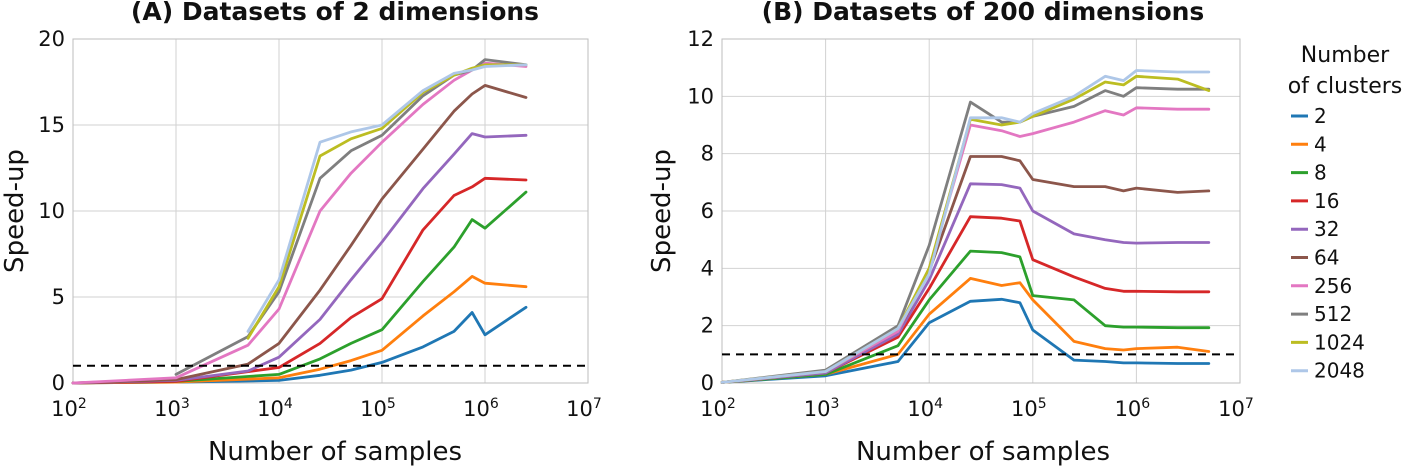  What do you see at coordinates (58, 297) in the screenshot?
I see `y-tick-label: 5` at bounding box center [58, 297].